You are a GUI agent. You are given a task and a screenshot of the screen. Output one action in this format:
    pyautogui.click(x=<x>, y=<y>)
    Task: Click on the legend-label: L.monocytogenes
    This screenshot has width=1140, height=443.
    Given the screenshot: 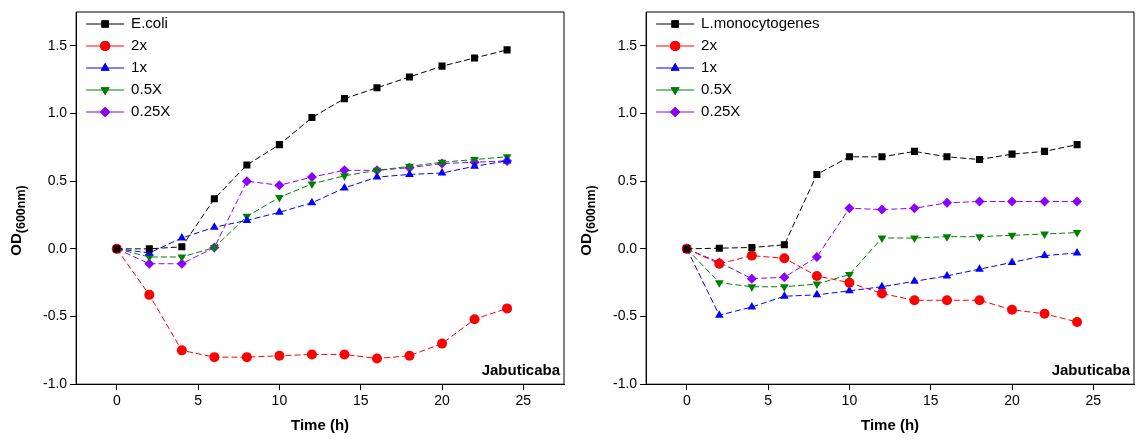 What is the action you would take?
    pyautogui.click(x=760, y=23)
    